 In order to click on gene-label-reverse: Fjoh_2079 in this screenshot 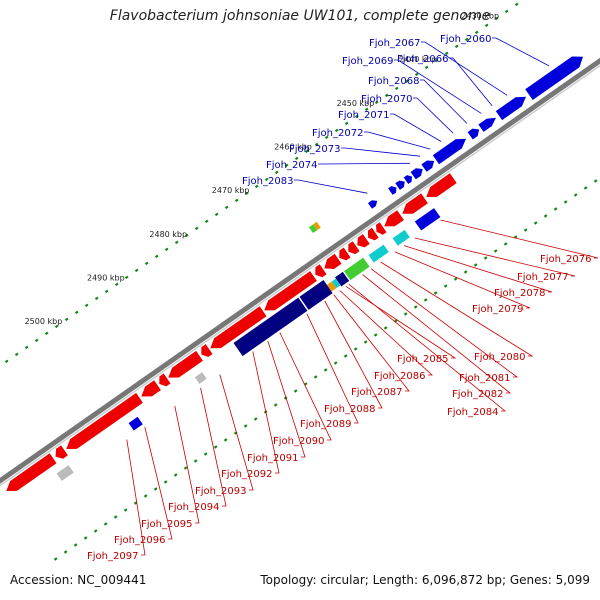, I will do `click(497, 309)`.